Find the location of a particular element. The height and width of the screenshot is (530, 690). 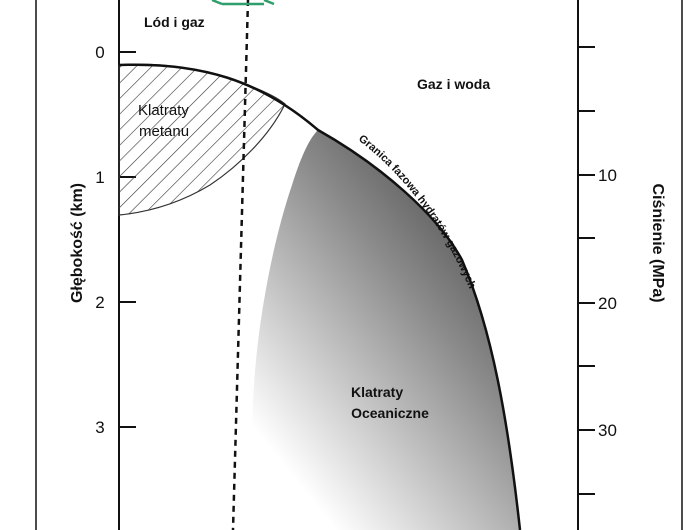

ice-gas-label: Lód i gaz is located at coordinates (174, 22).